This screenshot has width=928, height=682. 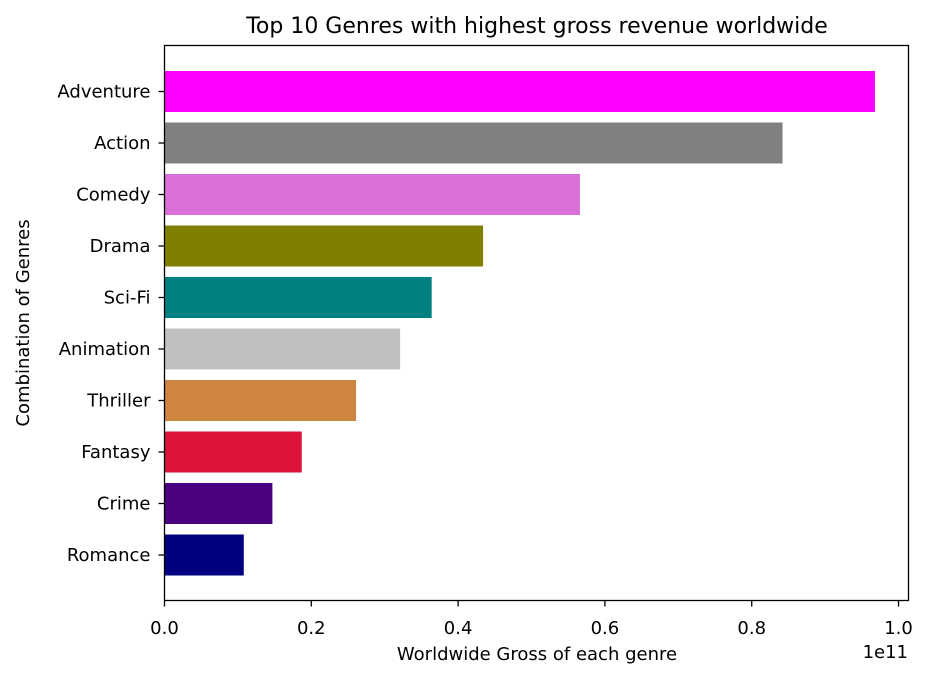 What do you see at coordinates (473, 143) in the screenshot?
I see `bar-action` at bounding box center [473, 143].